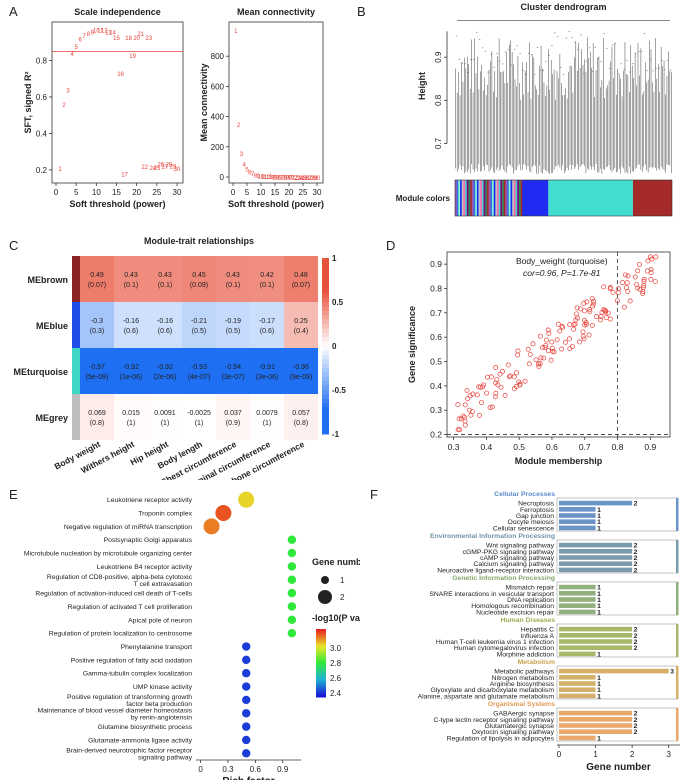  What do you see at coordinates (528, 620) in the screenshot?
I see `group-title: Human Diseases` at bounding box center [528, 620].